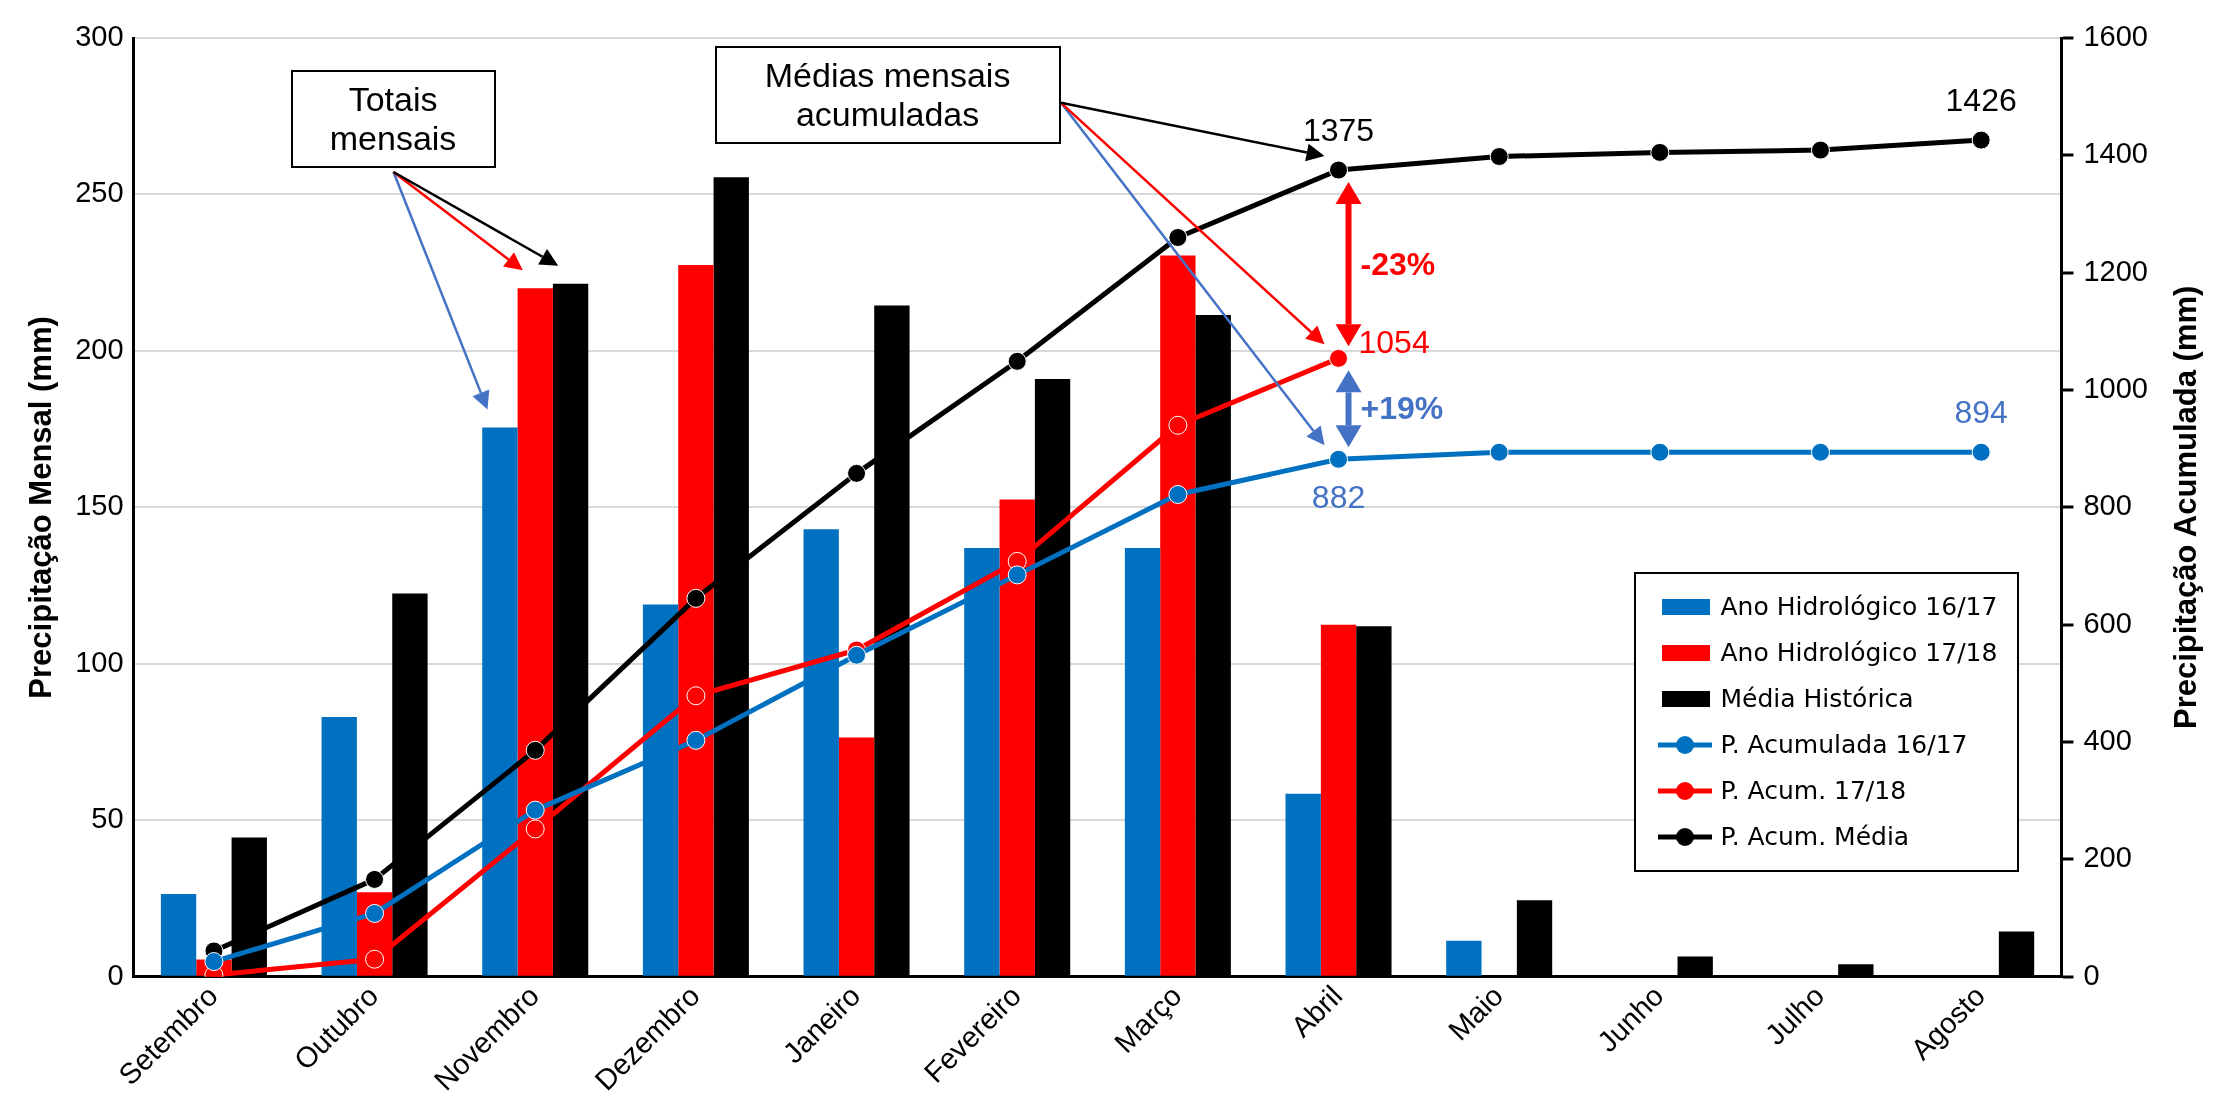 Image resolution: width=2226 pixels, height=1117 pixels. What do you see at coordinates (2115, 36) in the screenshot?
I see `y2-tick-label: 1600` at bounding box center [2115, 36].